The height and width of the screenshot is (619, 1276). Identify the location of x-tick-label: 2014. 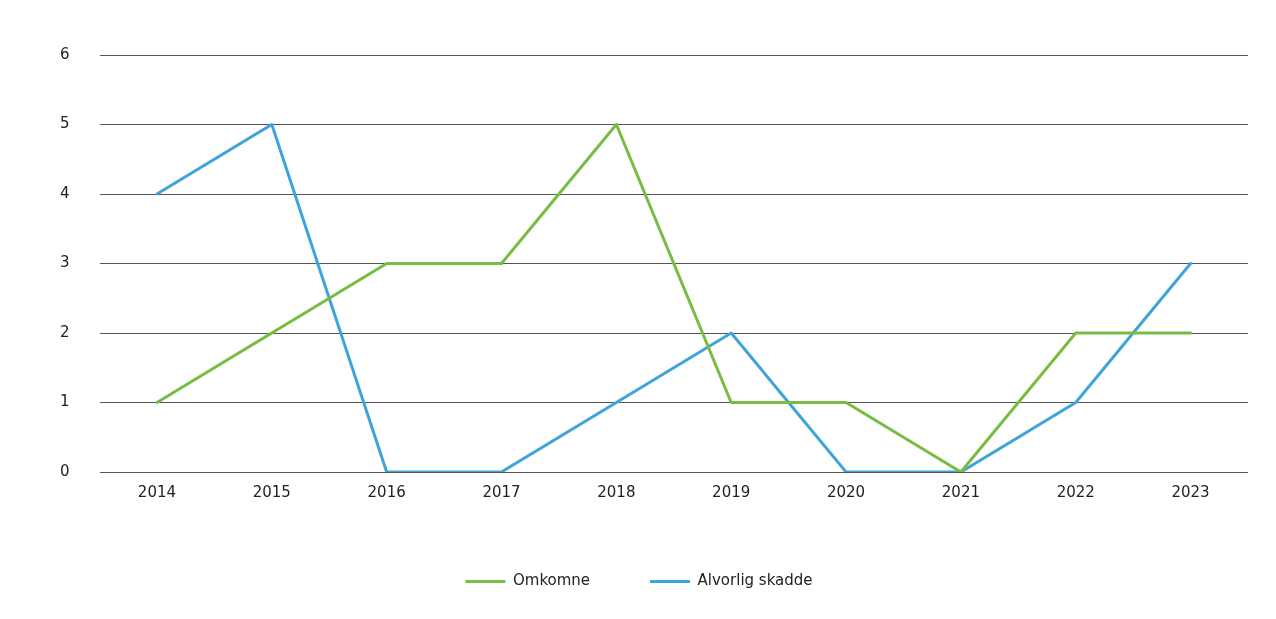
(157, 491).